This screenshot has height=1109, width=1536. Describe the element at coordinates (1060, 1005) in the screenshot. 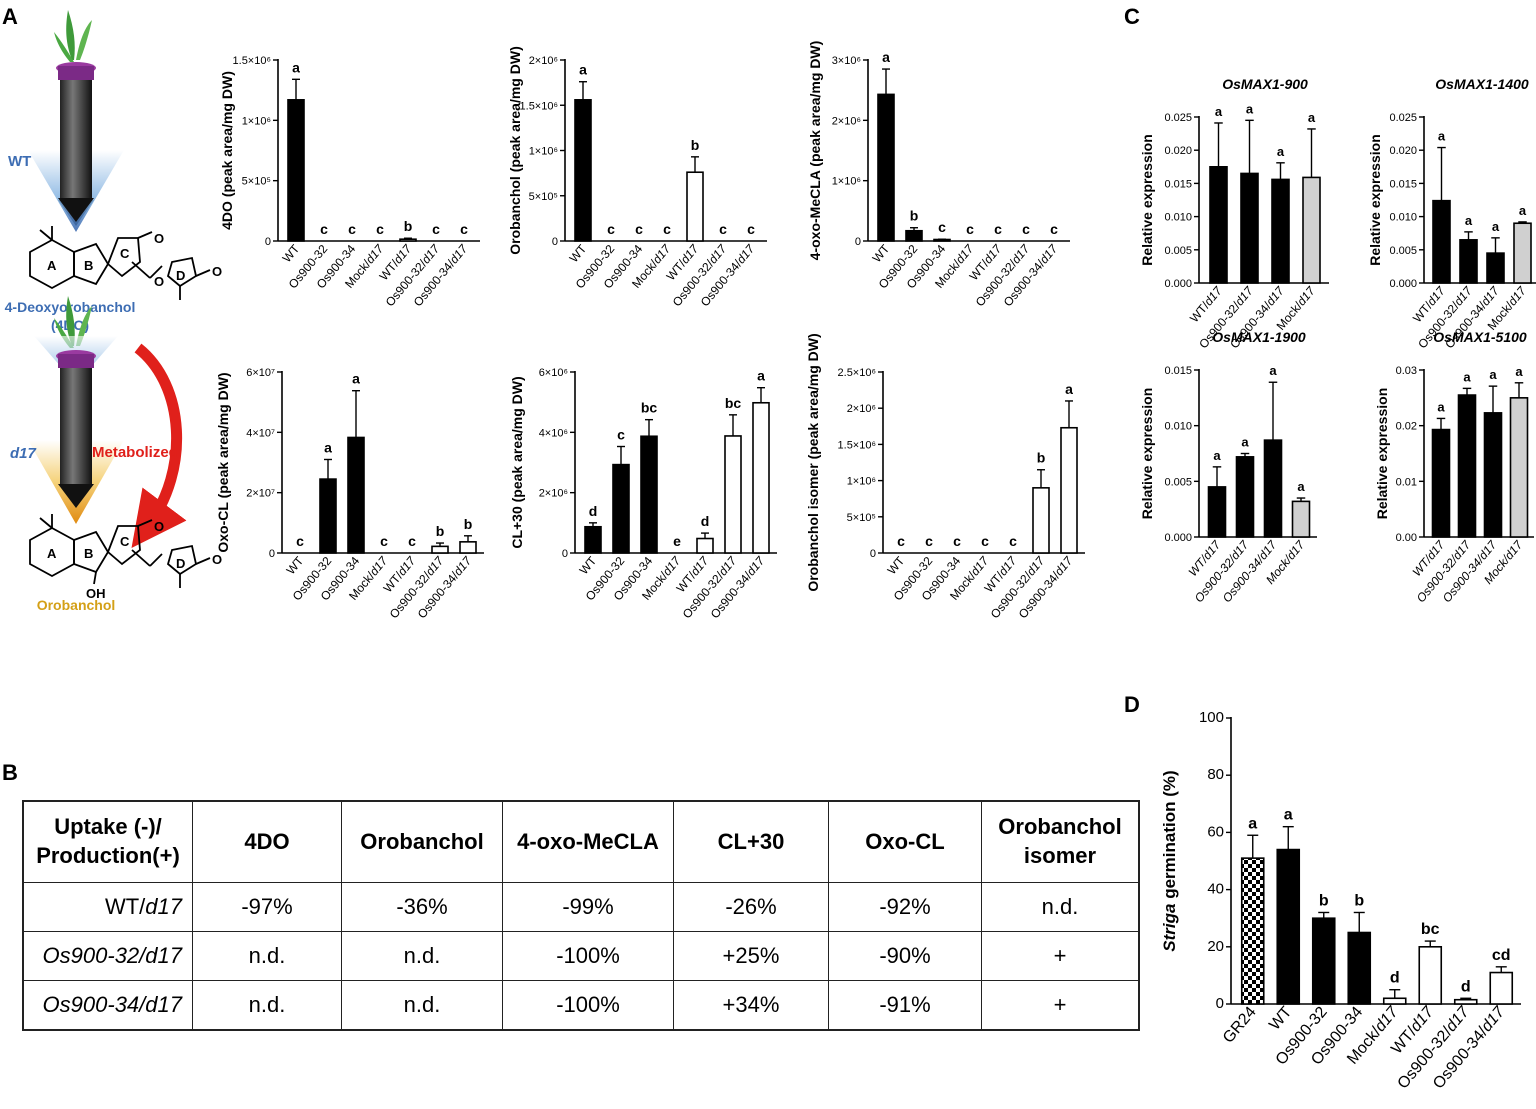

I see `table-cell: +` at that location.